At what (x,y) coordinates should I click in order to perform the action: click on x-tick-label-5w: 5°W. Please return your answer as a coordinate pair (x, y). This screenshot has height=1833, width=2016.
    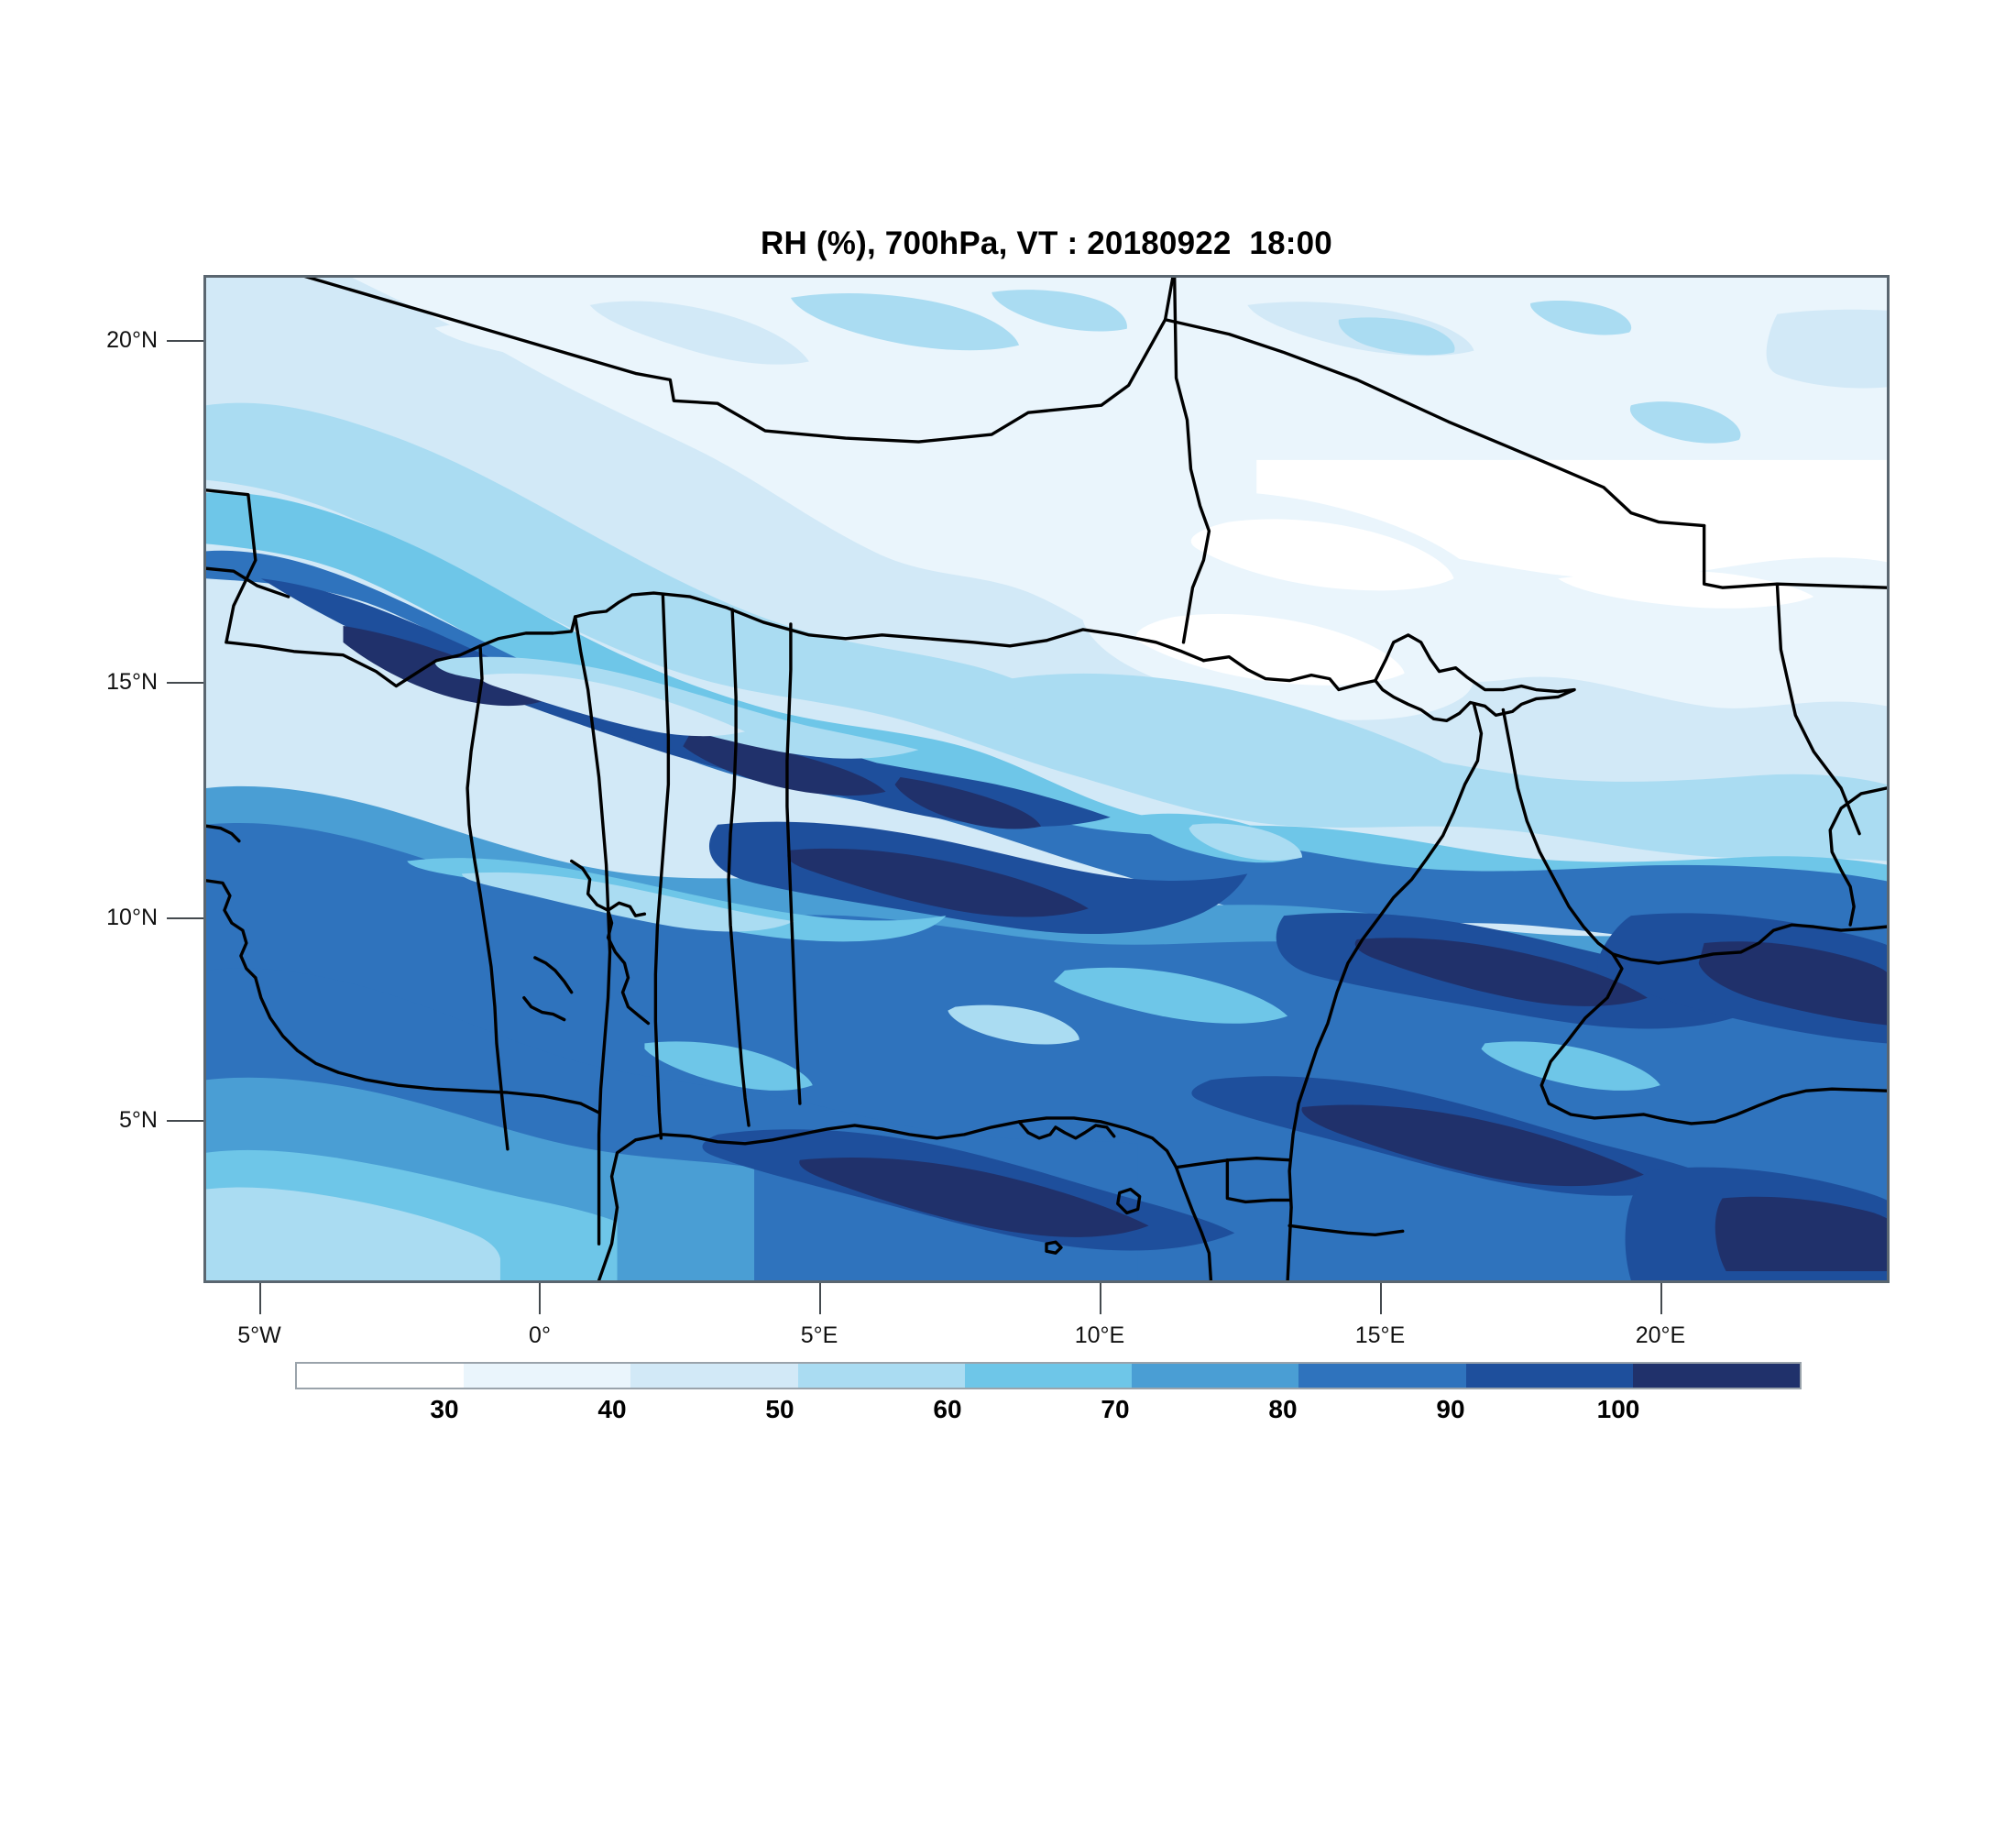
    Looking at the image, I should click on (259, 1335).